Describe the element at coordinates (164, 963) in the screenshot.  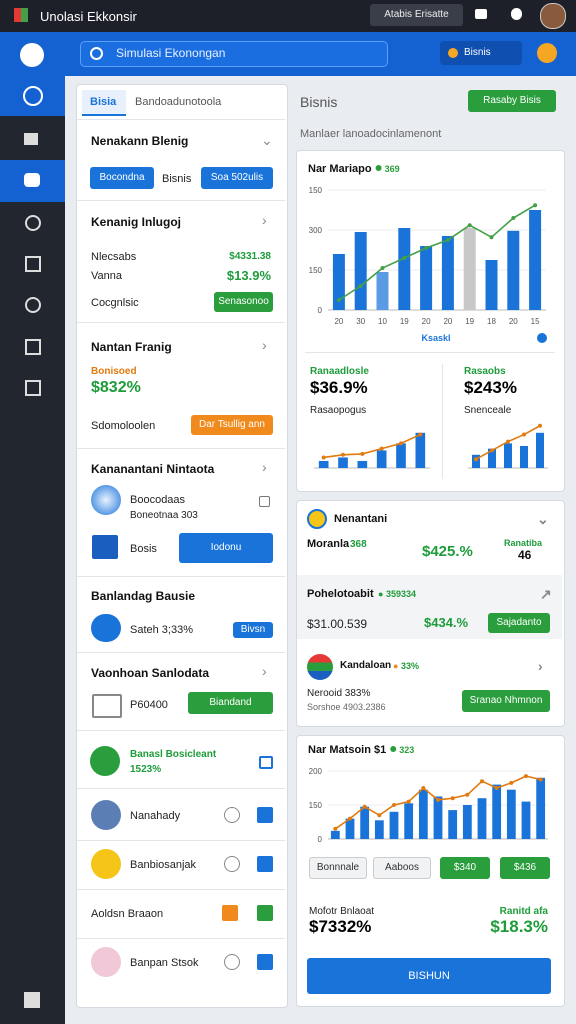
I see `list-item: Banpan Stsok` at that location.